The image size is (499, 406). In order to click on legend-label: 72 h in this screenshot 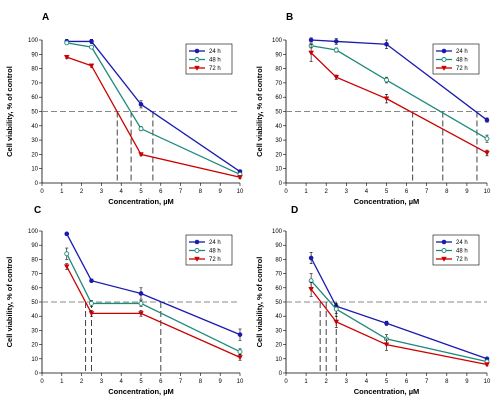, I will do `click(462, 69)`.